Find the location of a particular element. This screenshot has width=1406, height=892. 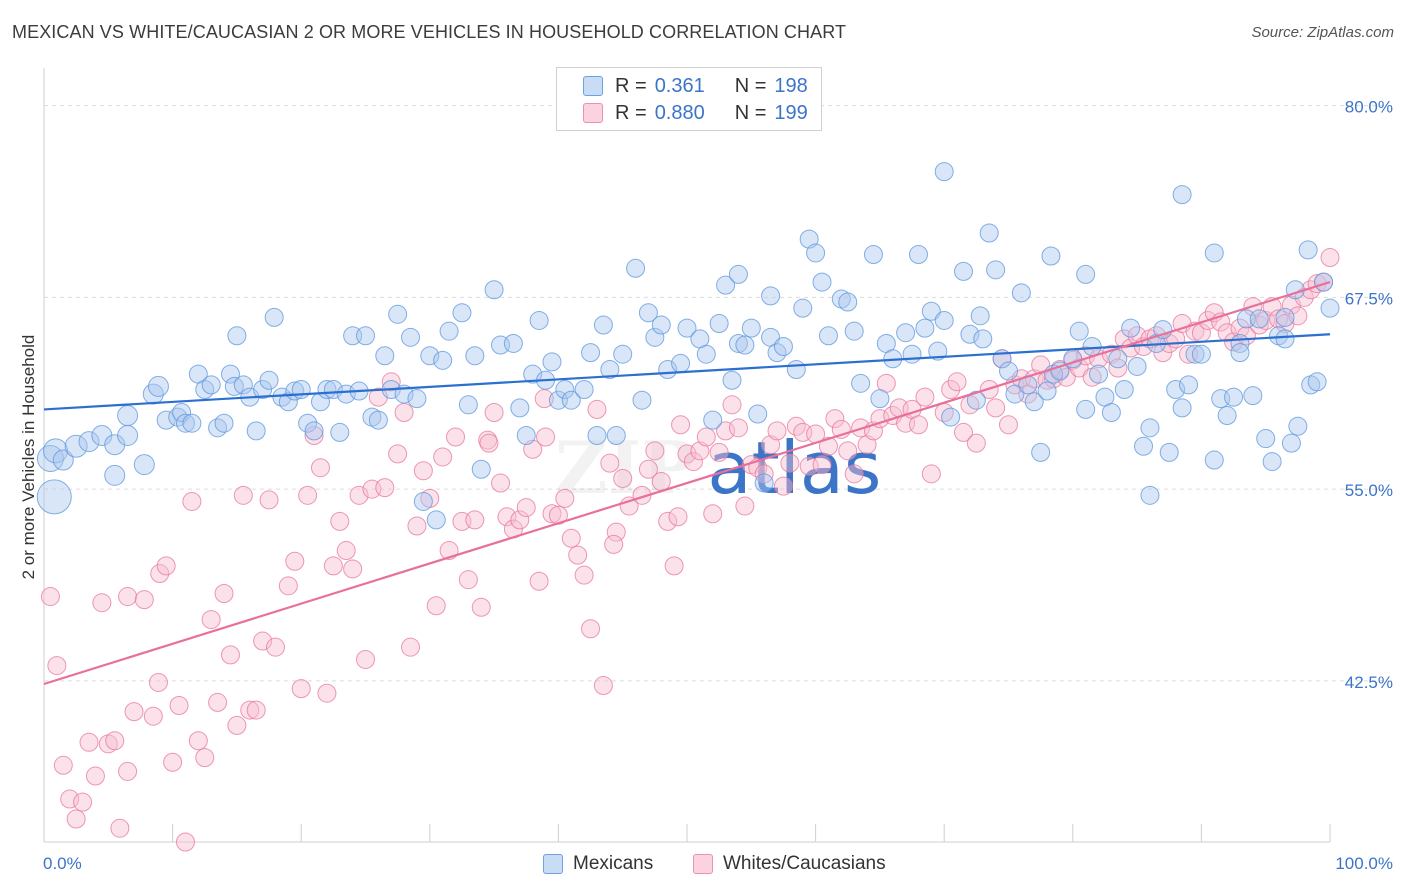

legend-row-whites: R = 0.880 N = 199 is located at coordinates (695, 113).